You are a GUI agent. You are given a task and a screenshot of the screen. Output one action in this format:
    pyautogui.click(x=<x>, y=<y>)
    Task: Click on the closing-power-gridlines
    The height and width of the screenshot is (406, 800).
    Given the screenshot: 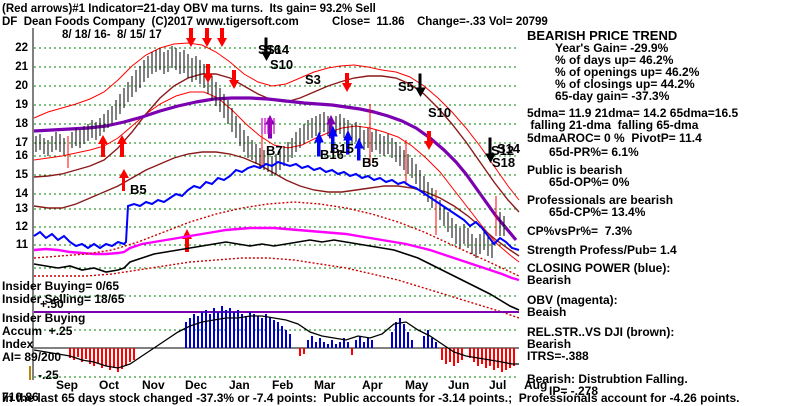 What is the action you would take?
    pyautogui.click(x=276, y=231)
    